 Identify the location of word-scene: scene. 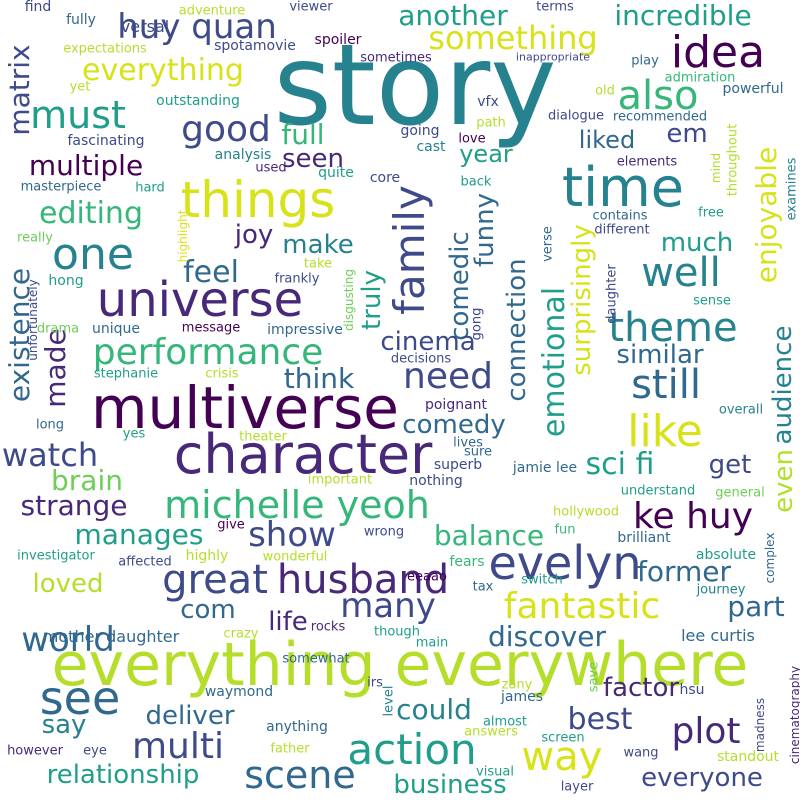
(300, 775).